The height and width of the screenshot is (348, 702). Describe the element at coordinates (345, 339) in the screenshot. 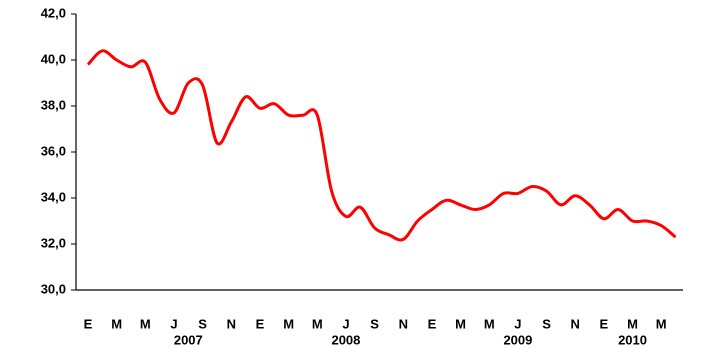

I see `x-group-label: 2008` at that location.